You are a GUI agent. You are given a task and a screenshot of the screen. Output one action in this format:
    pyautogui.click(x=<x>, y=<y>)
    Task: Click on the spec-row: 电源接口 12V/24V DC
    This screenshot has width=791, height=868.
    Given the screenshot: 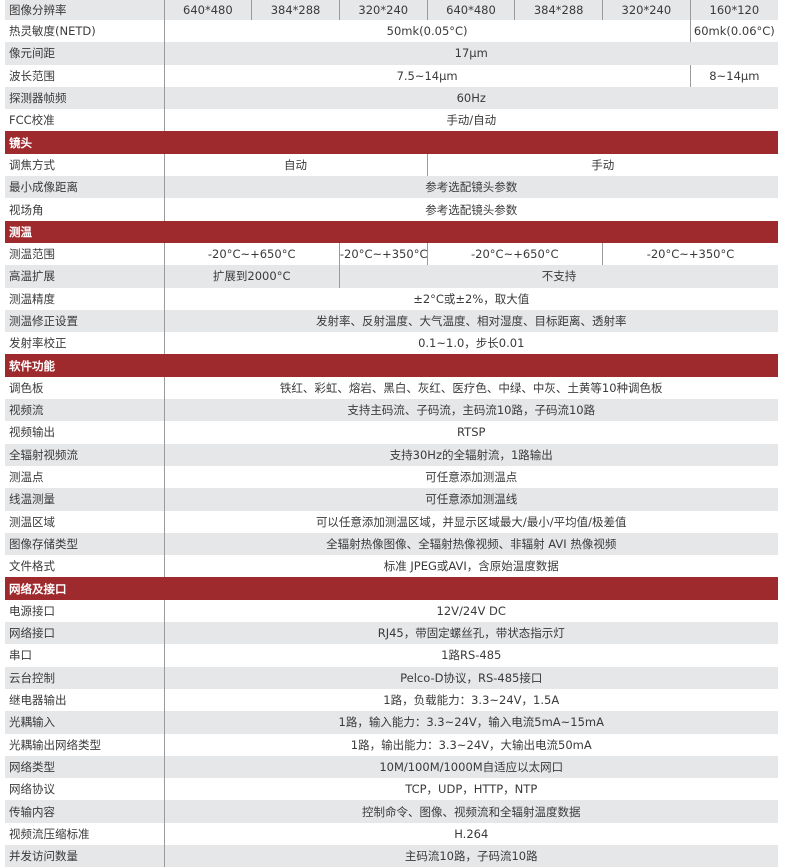 What is the action you would take?
    pyautogui.click(x=391, y=611)
    